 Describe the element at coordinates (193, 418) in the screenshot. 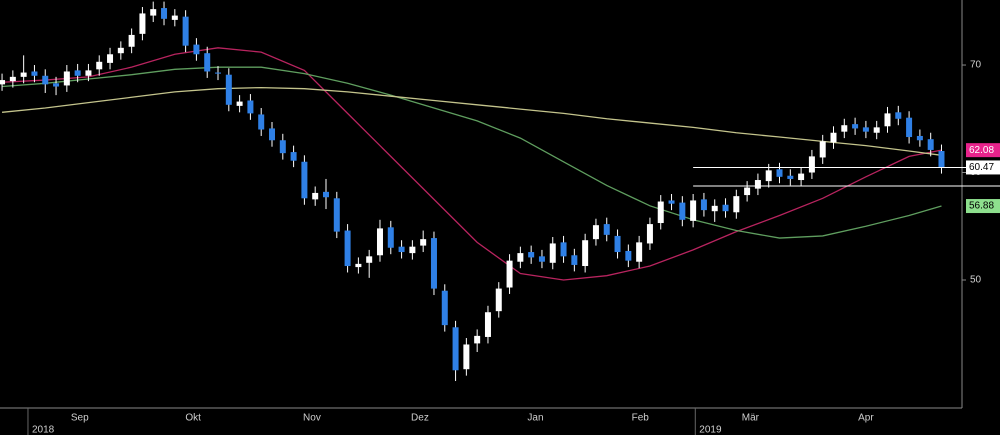

I see `x-tick-label: Okt` at that location.